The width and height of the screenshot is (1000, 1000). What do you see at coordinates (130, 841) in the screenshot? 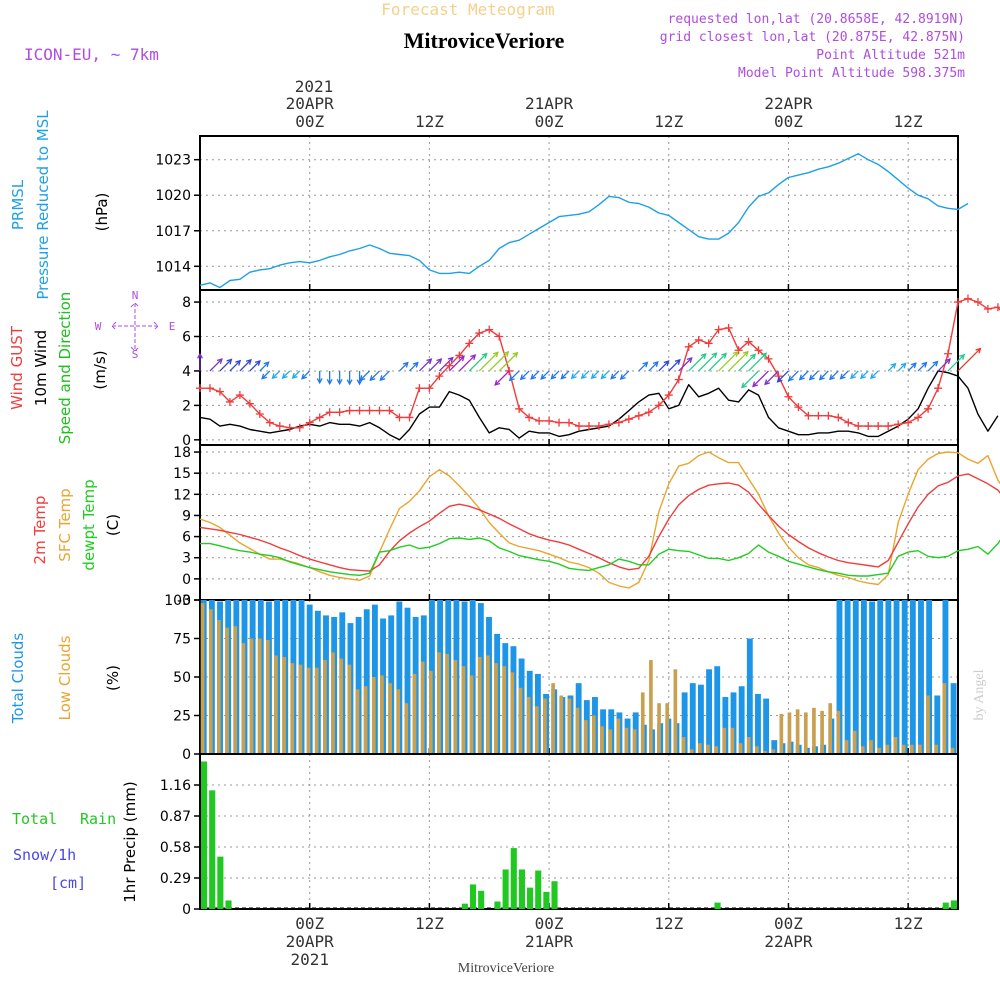
I see `precip-unit-label: 1hr Precip (mm)` at bounding box center [130, 841].